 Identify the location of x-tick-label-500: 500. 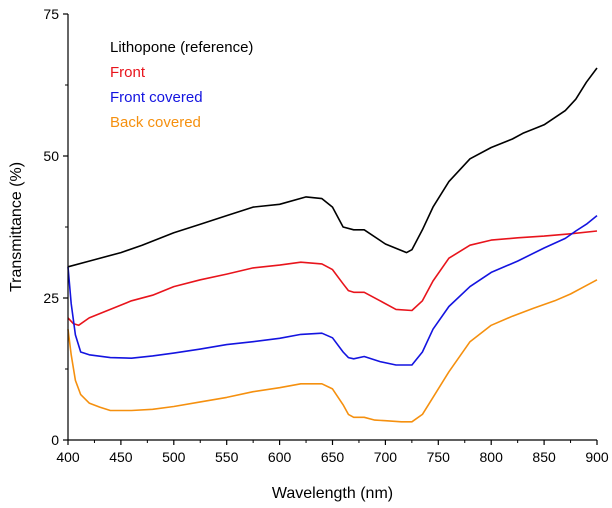
(174, 457).